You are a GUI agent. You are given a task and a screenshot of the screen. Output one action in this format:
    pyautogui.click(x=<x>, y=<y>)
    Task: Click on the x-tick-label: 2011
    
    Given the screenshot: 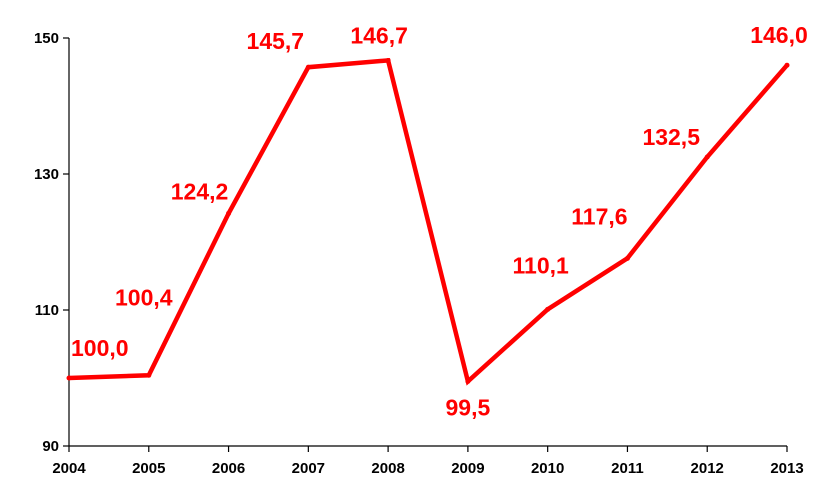 What is the action you would take?
    pyautogui.click(x=627, y=468)
    